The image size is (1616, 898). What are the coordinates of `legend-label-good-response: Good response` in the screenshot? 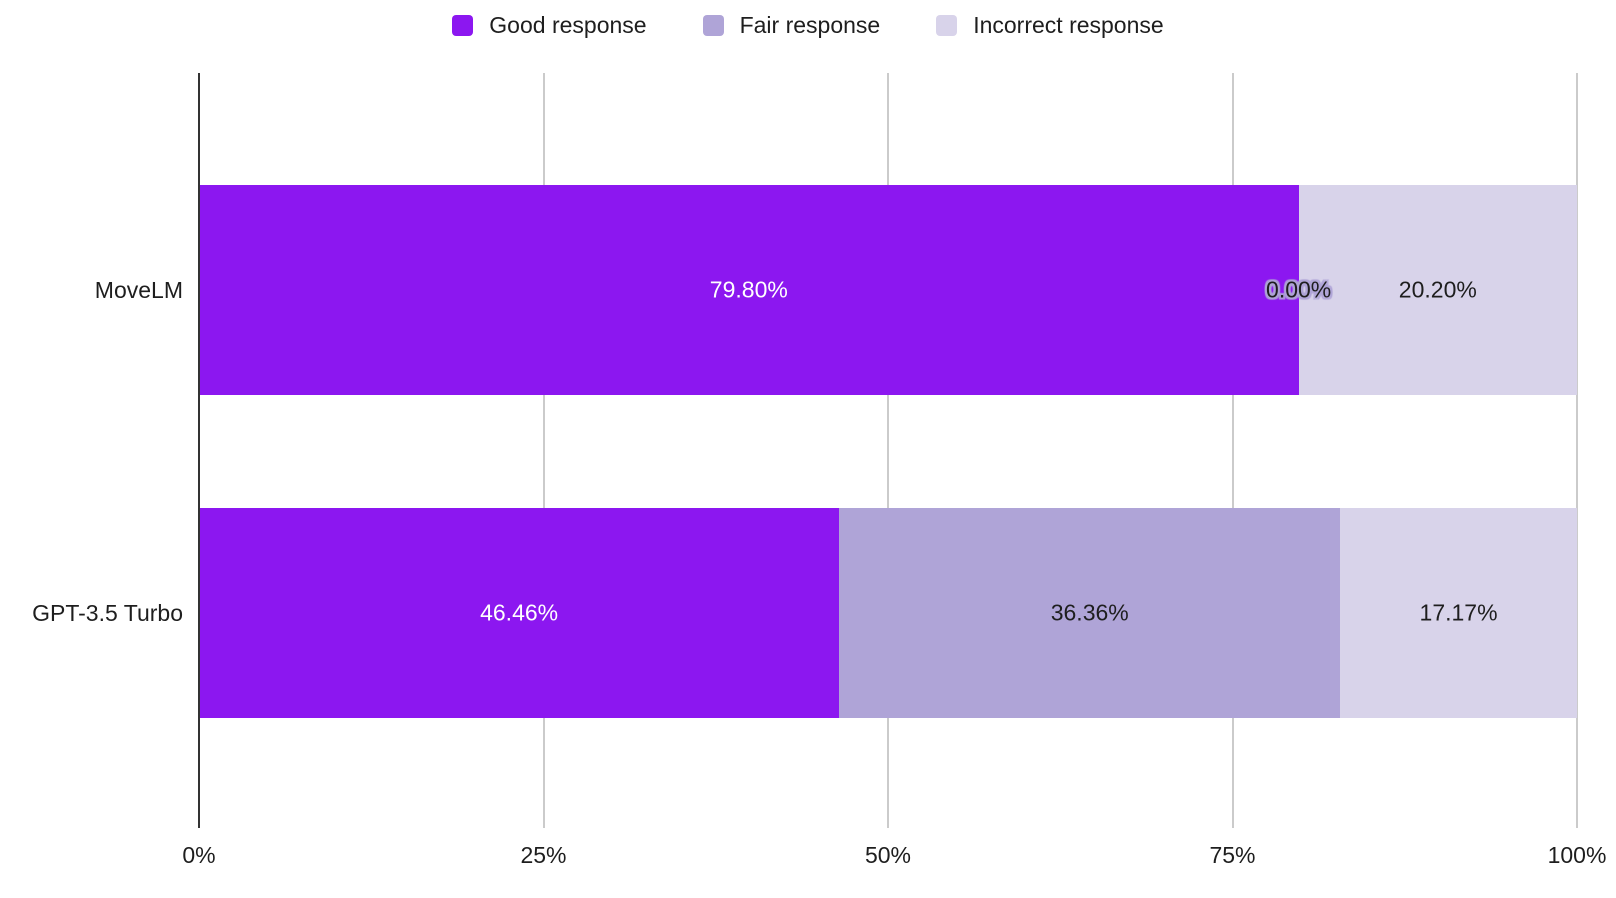 It's located at (568, 25).